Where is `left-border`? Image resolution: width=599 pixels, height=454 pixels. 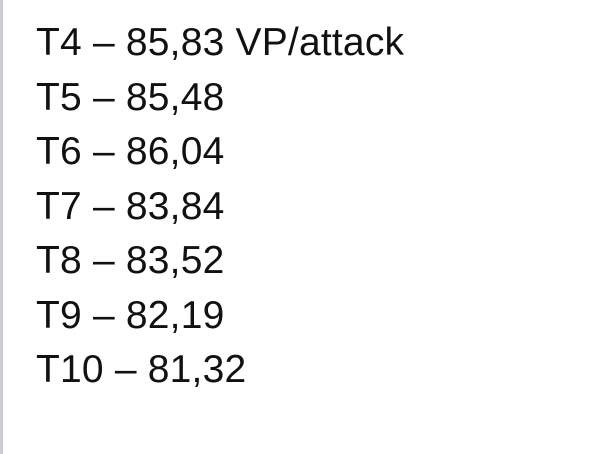 left-border is located at coordinates (1, 227).